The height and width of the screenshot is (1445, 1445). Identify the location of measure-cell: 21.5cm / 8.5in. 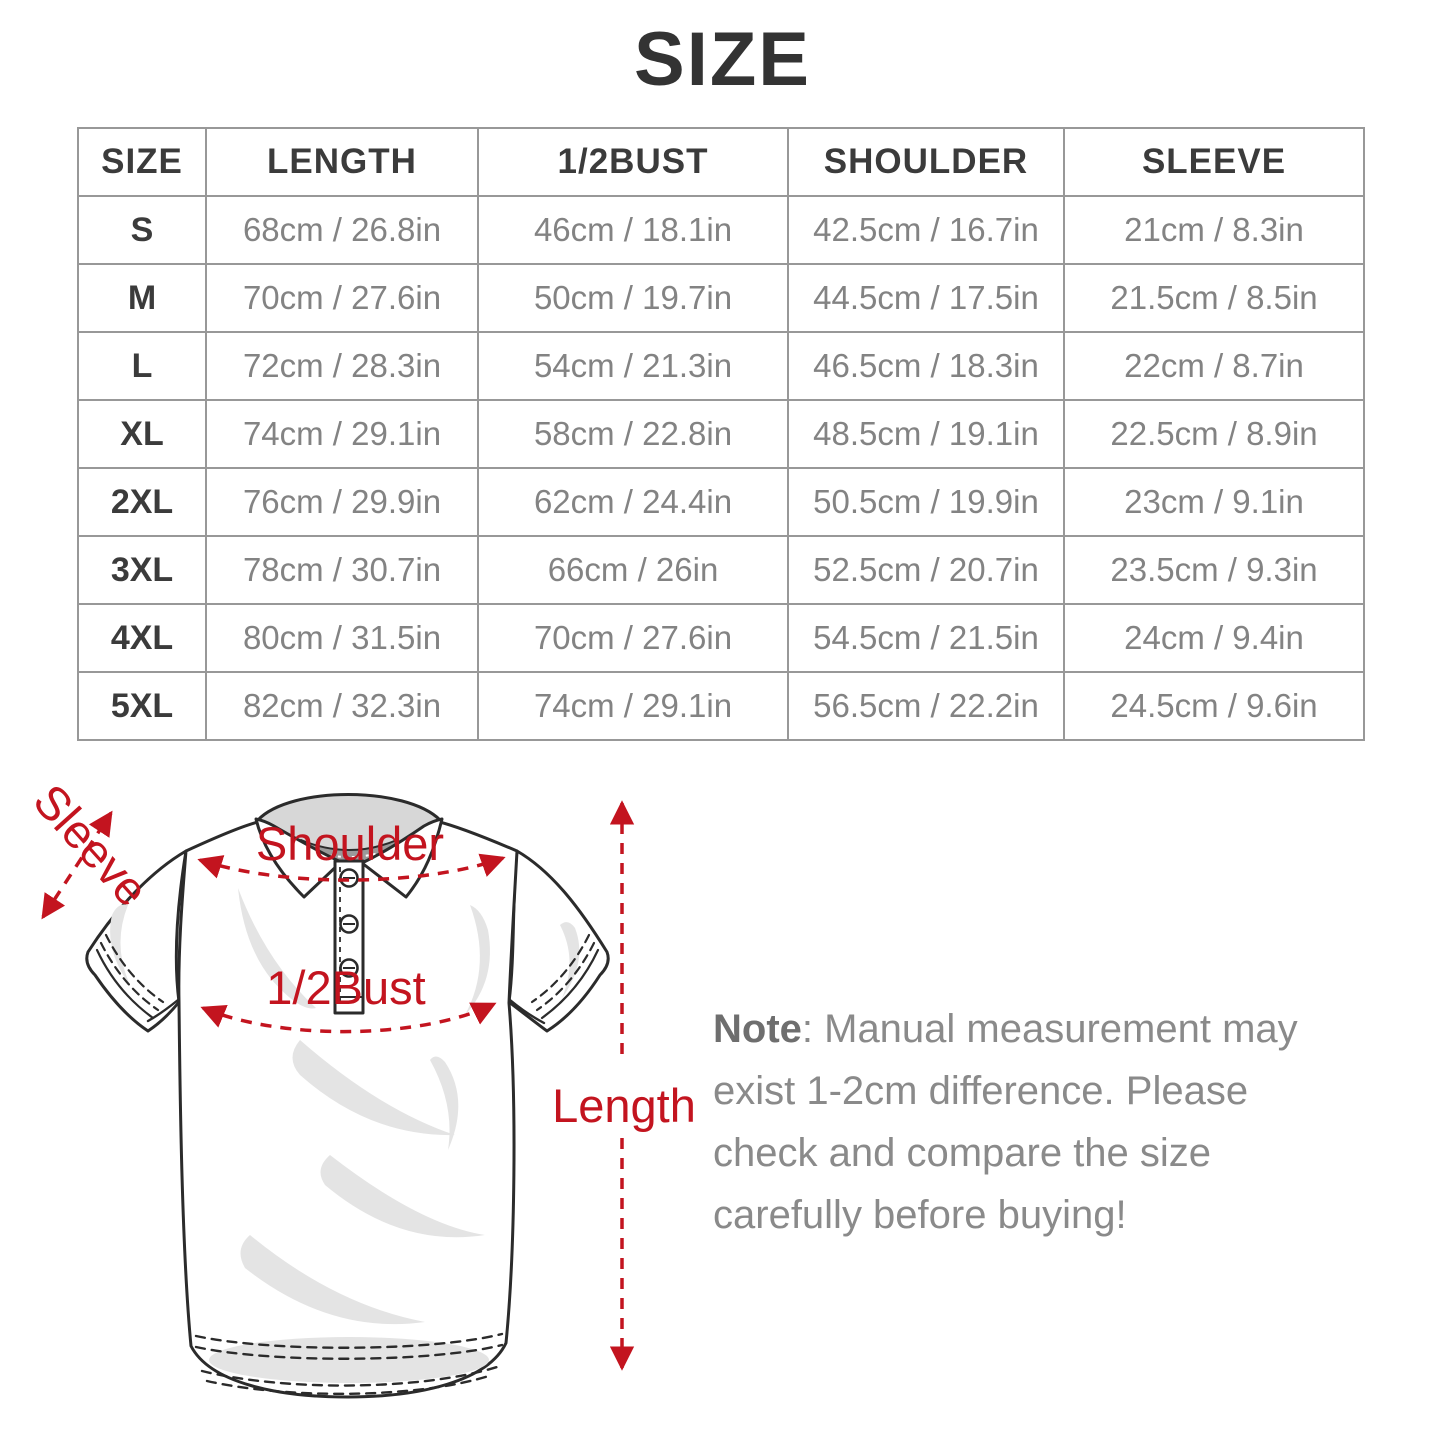
(1214, 298).